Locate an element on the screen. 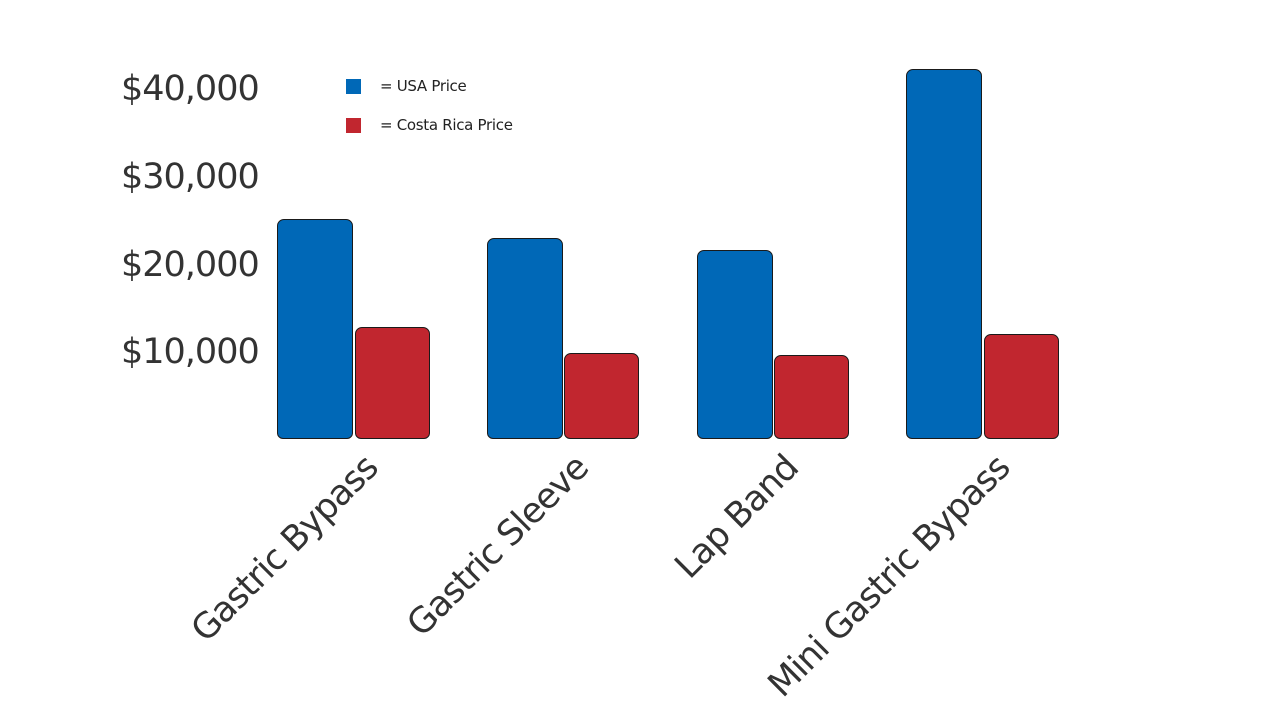 Image resolution: width=1264 pixels, height=705 pixels. y-tick-40000: $40,000 is located at coordinates (190, 89).